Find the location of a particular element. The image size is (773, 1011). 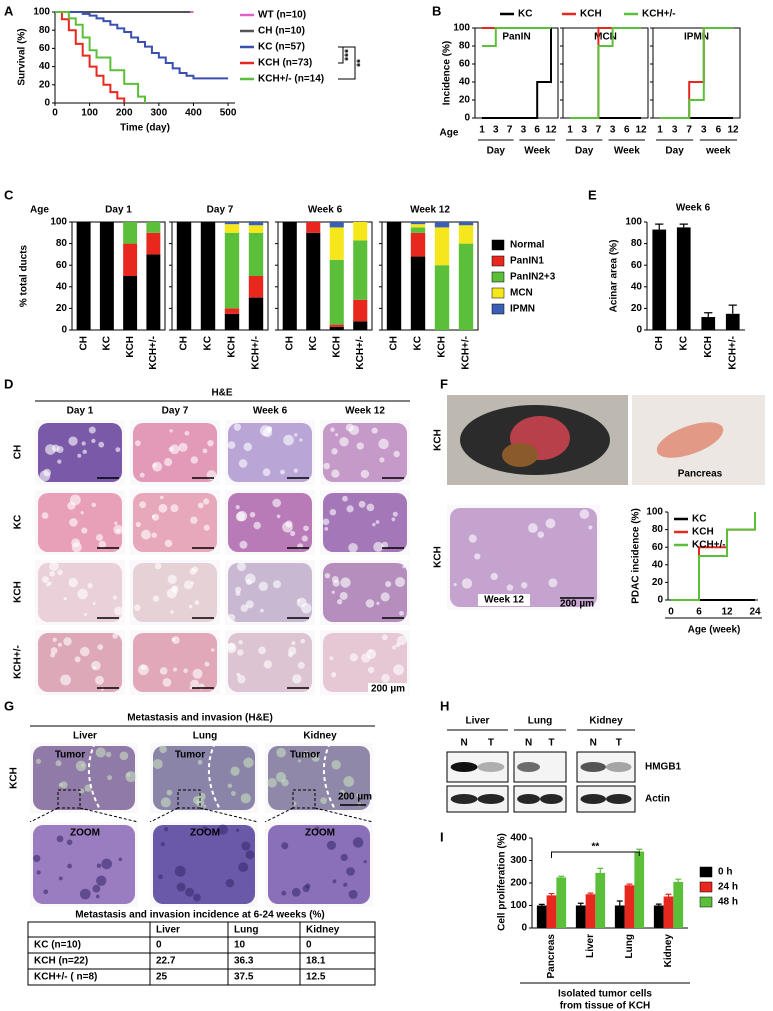

table-cell: 22.7 is located at coordinates (166, 961).